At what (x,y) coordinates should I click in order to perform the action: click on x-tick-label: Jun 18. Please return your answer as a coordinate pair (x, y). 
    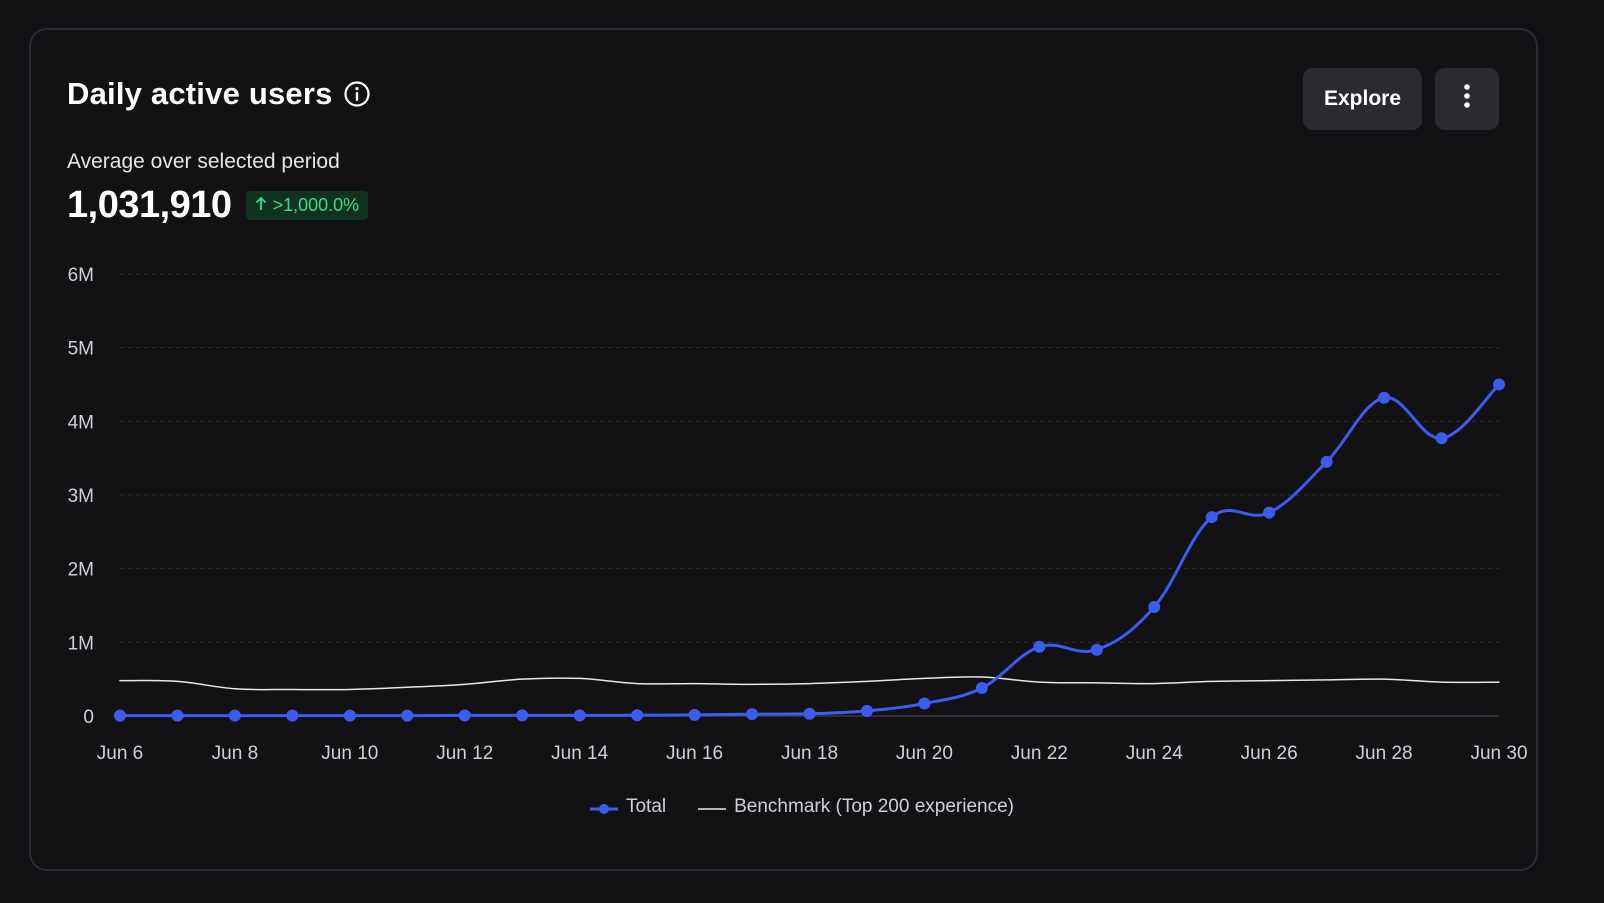
    Looking at the image, I should click on (809, 753).